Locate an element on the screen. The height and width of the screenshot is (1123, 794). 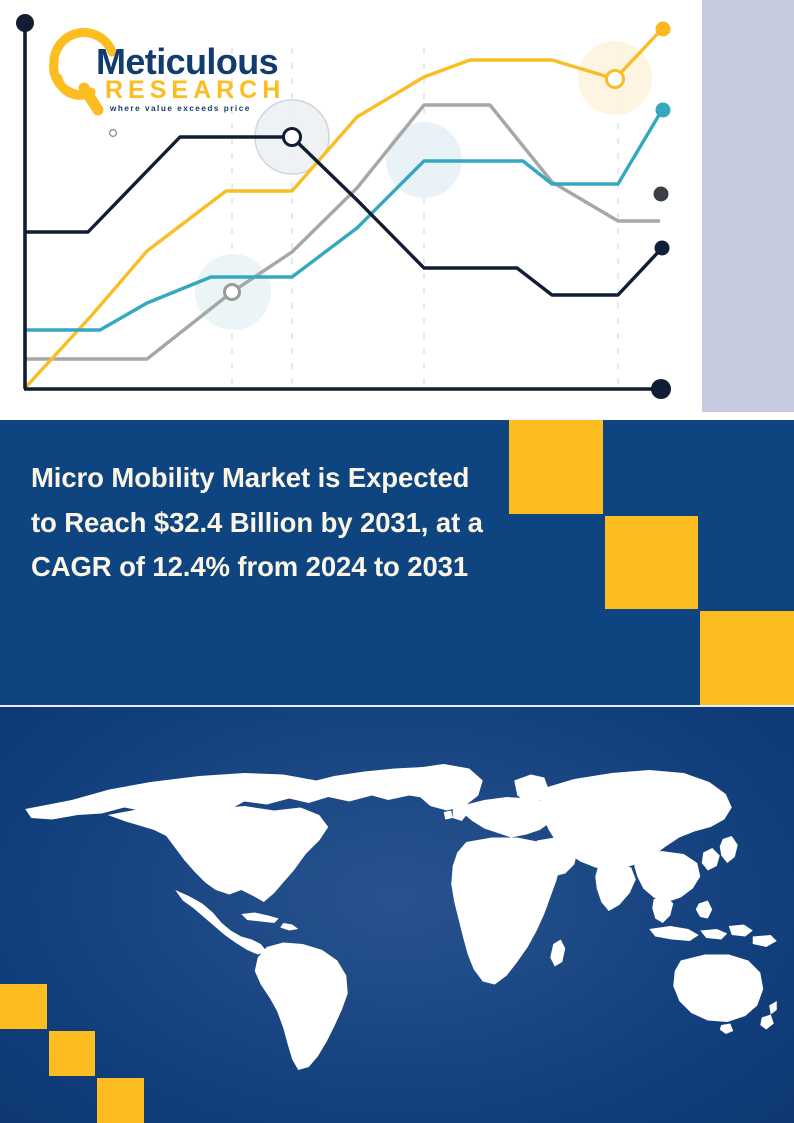
chart-endpoint-yellow is located at coordinates (663, 29).